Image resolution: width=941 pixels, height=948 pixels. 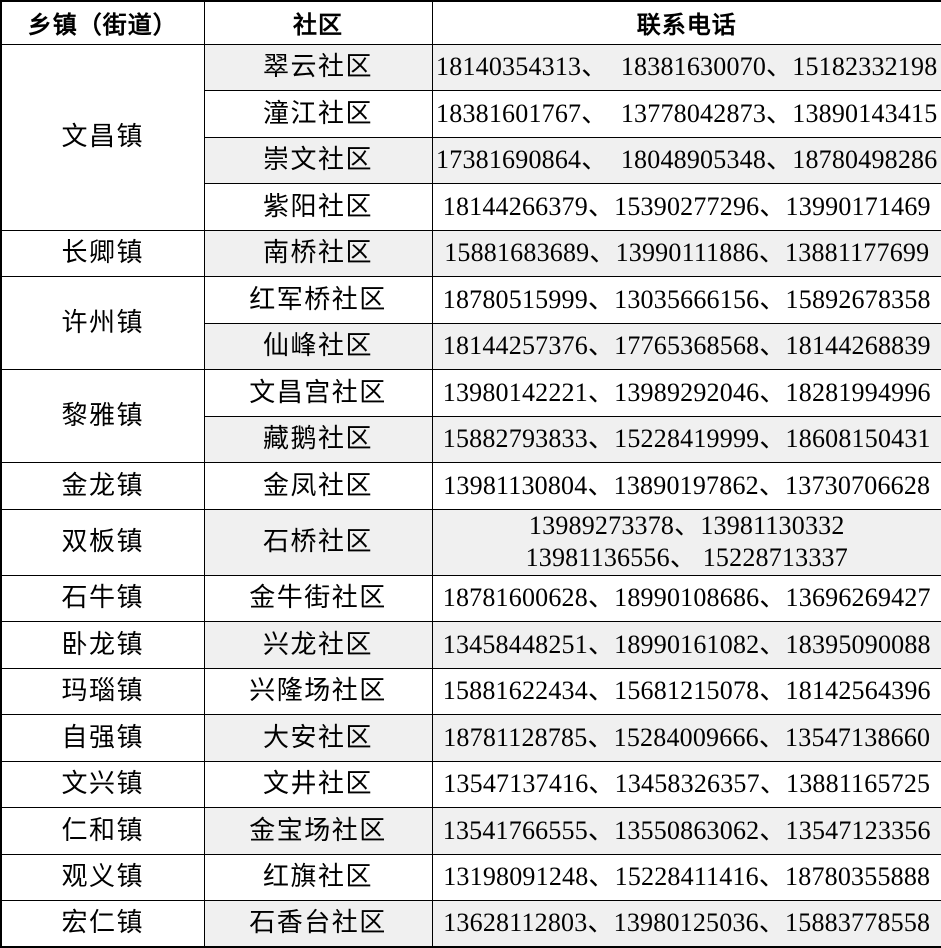 What do you see at coordinates (102, 486) in the screenshot?
I see `town-cell: 金龙镇` at bounding box center [102, 486].